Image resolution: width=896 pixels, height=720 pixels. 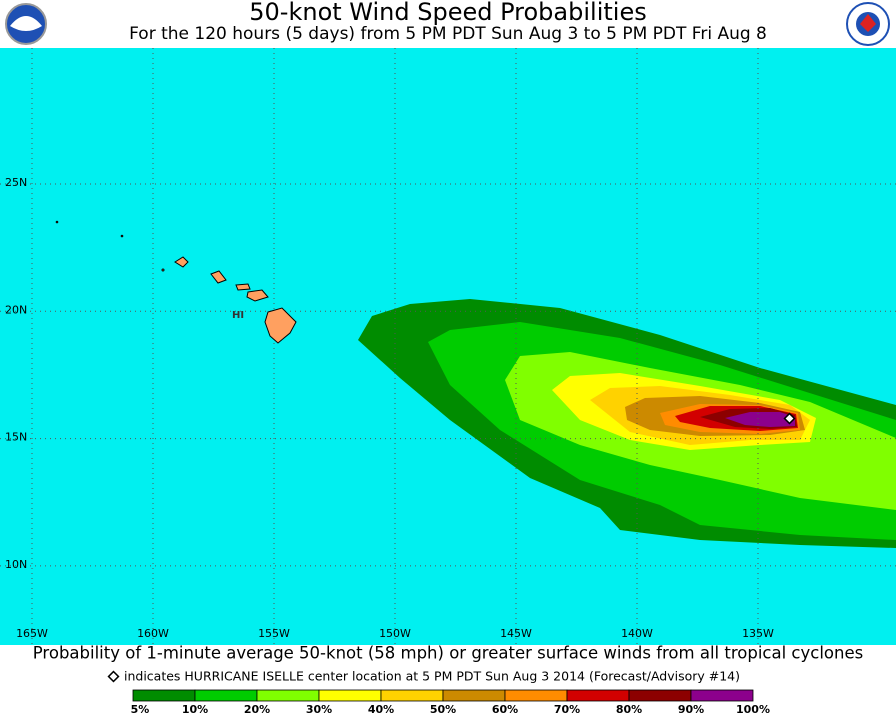 What do you see at coordinates (32, 633) in the screenshot?
I see `lon-label: 165W` at bounding box center [32, 633].